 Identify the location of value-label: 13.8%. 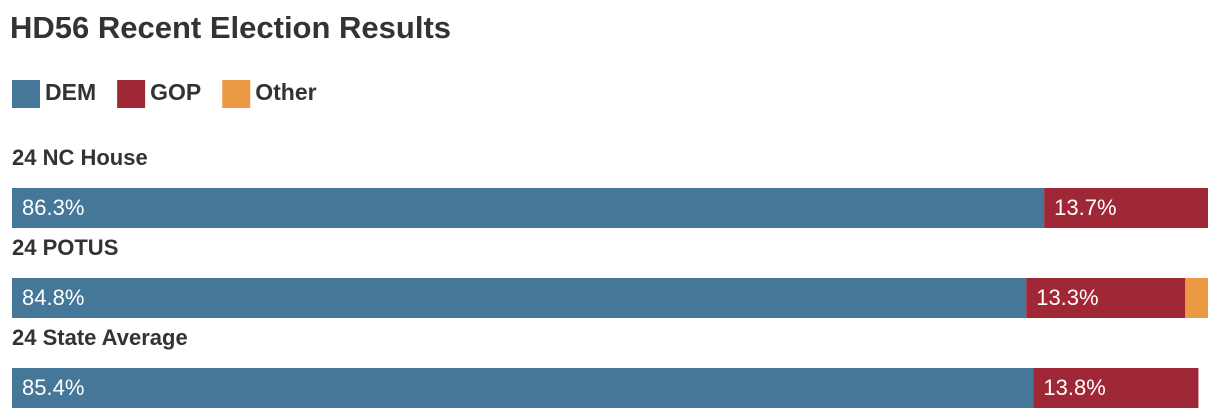
(1074, 387).